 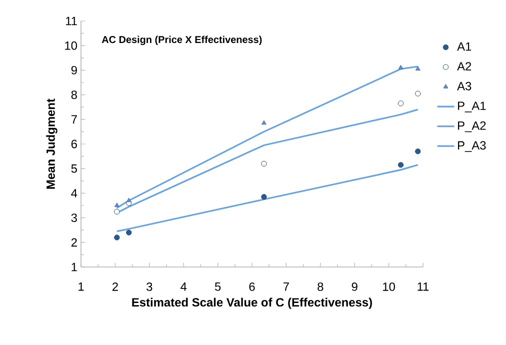 What do you see at coordinates (472, 107) in the screenshot?
I see `legend-label: P_A1` at bounding box center [472, 107].